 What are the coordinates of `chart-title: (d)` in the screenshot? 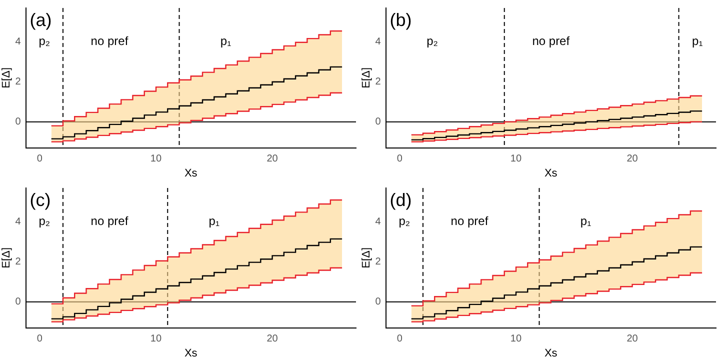 It's located at (401, 200).